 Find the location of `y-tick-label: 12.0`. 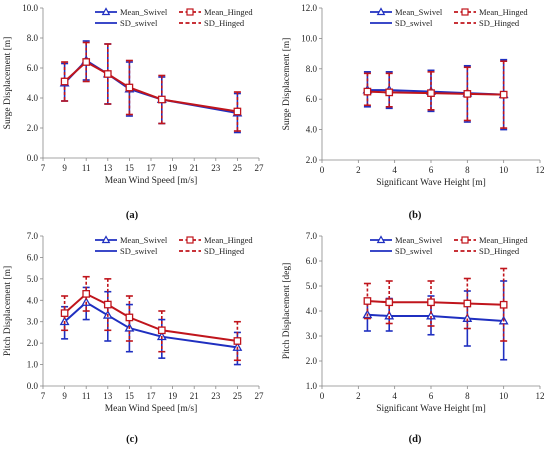

y-tick-label: 12.0 is located at coordinates (309, 8).